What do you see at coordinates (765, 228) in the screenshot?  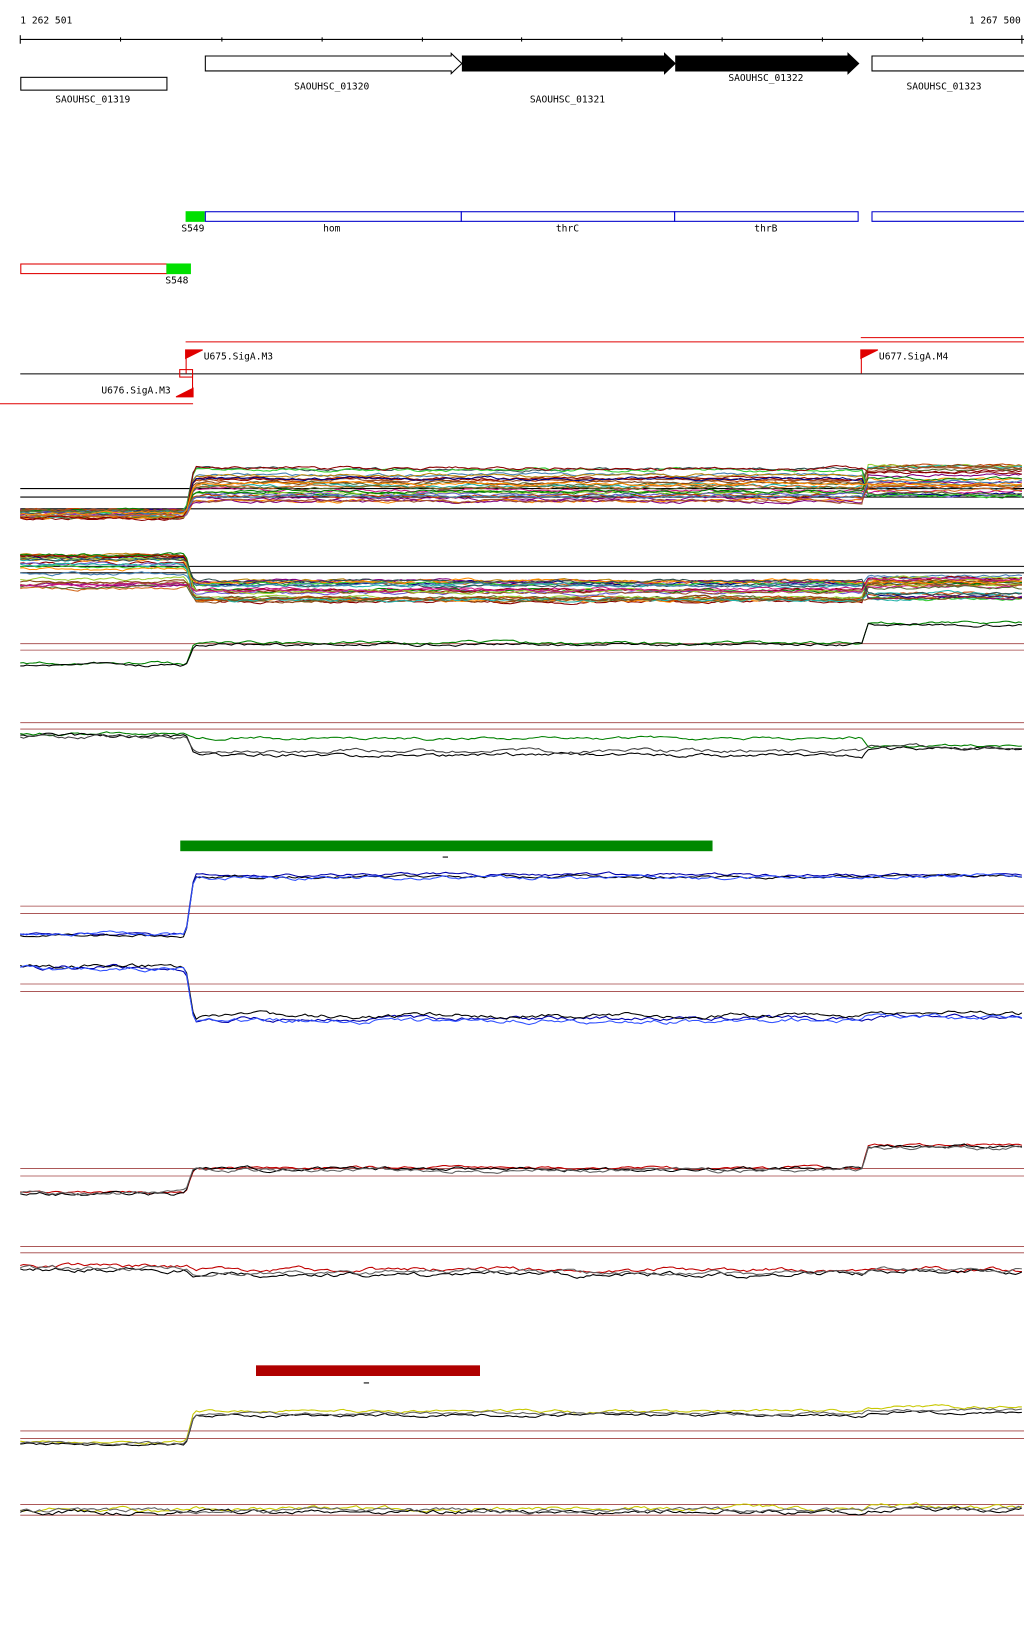 I see `operon-label: thrB` at bounding box center [765, 228].